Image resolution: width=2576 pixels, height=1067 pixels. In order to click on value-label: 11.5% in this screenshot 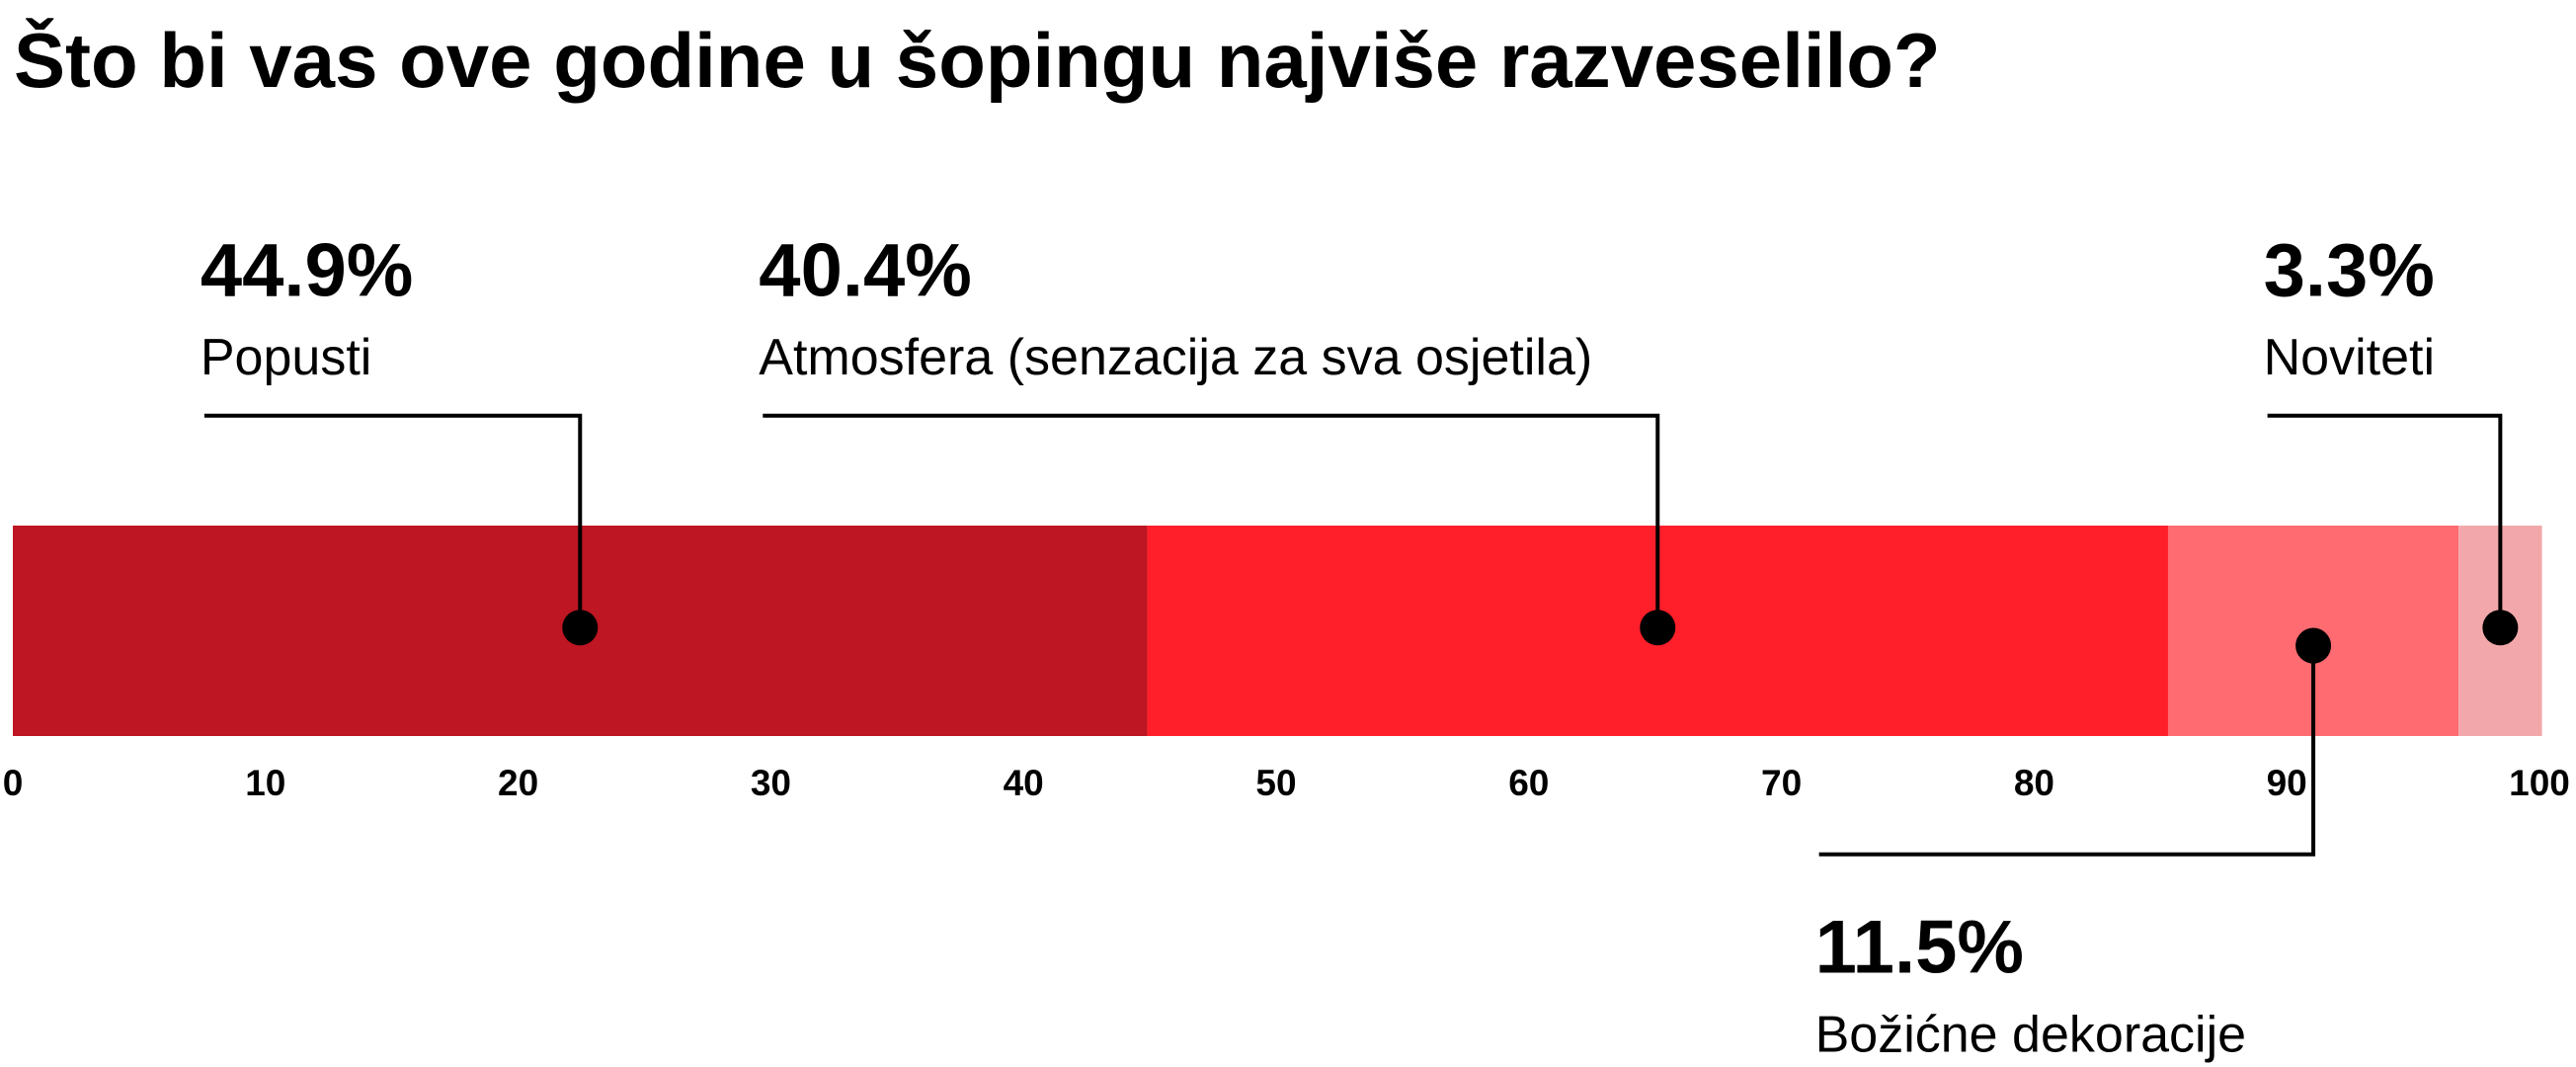, I will do `click(1919, 947)`.